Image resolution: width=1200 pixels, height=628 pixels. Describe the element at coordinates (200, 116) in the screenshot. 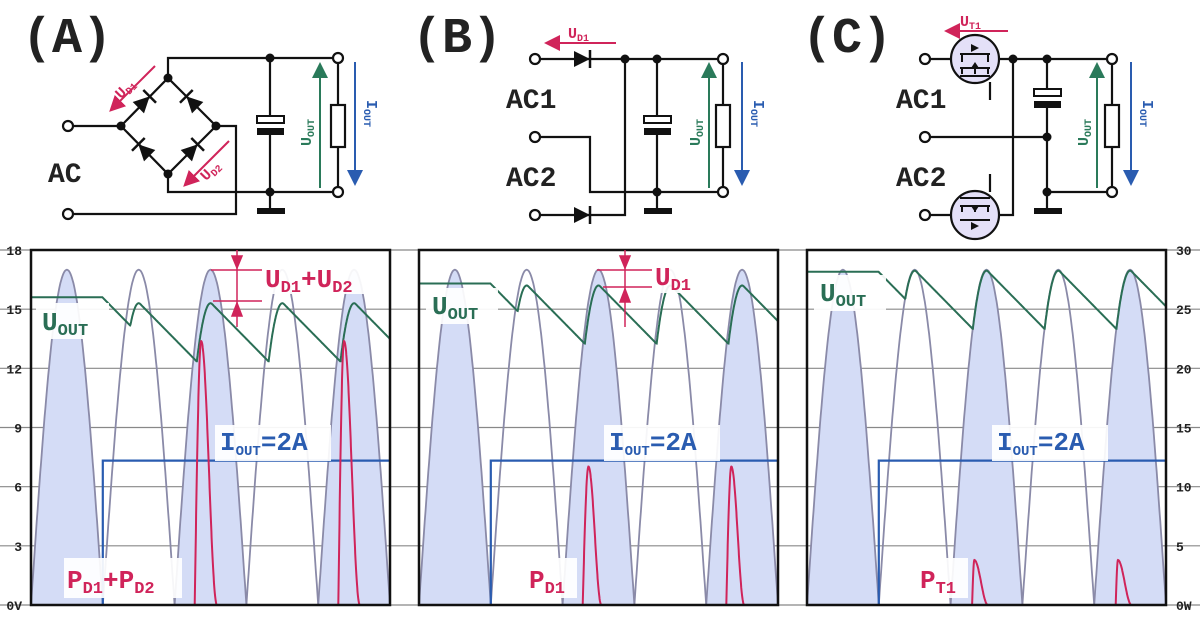

I see `circuit-a-bridge-rectifier: (A) UD1 UD2 UOUT IOUT AC` at that location.